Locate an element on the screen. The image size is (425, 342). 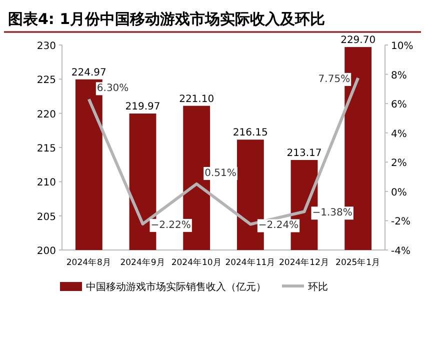
data-label: 221.10 is located at coordinates (196, 99).